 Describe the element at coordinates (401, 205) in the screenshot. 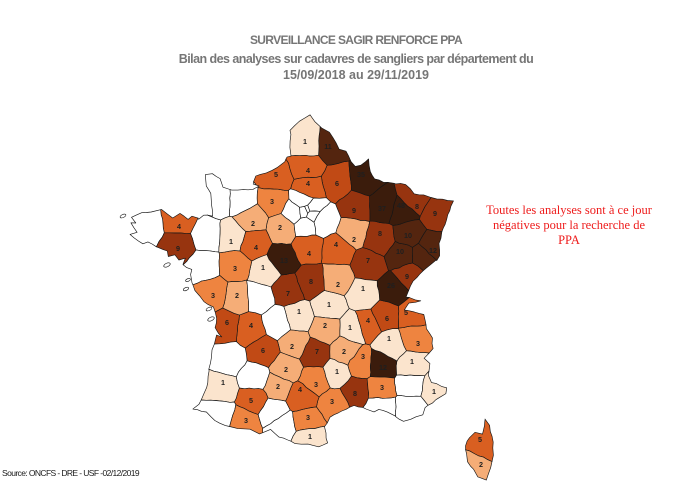

I see `svg-text: 48` at that location.